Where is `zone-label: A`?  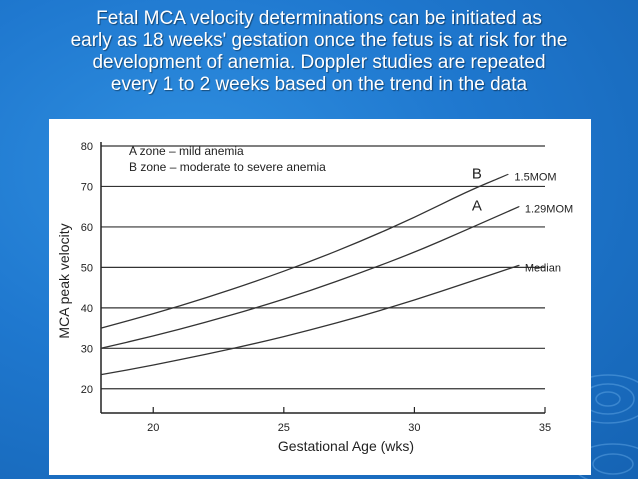
zone-label: A is located at coordinates (477, 206).